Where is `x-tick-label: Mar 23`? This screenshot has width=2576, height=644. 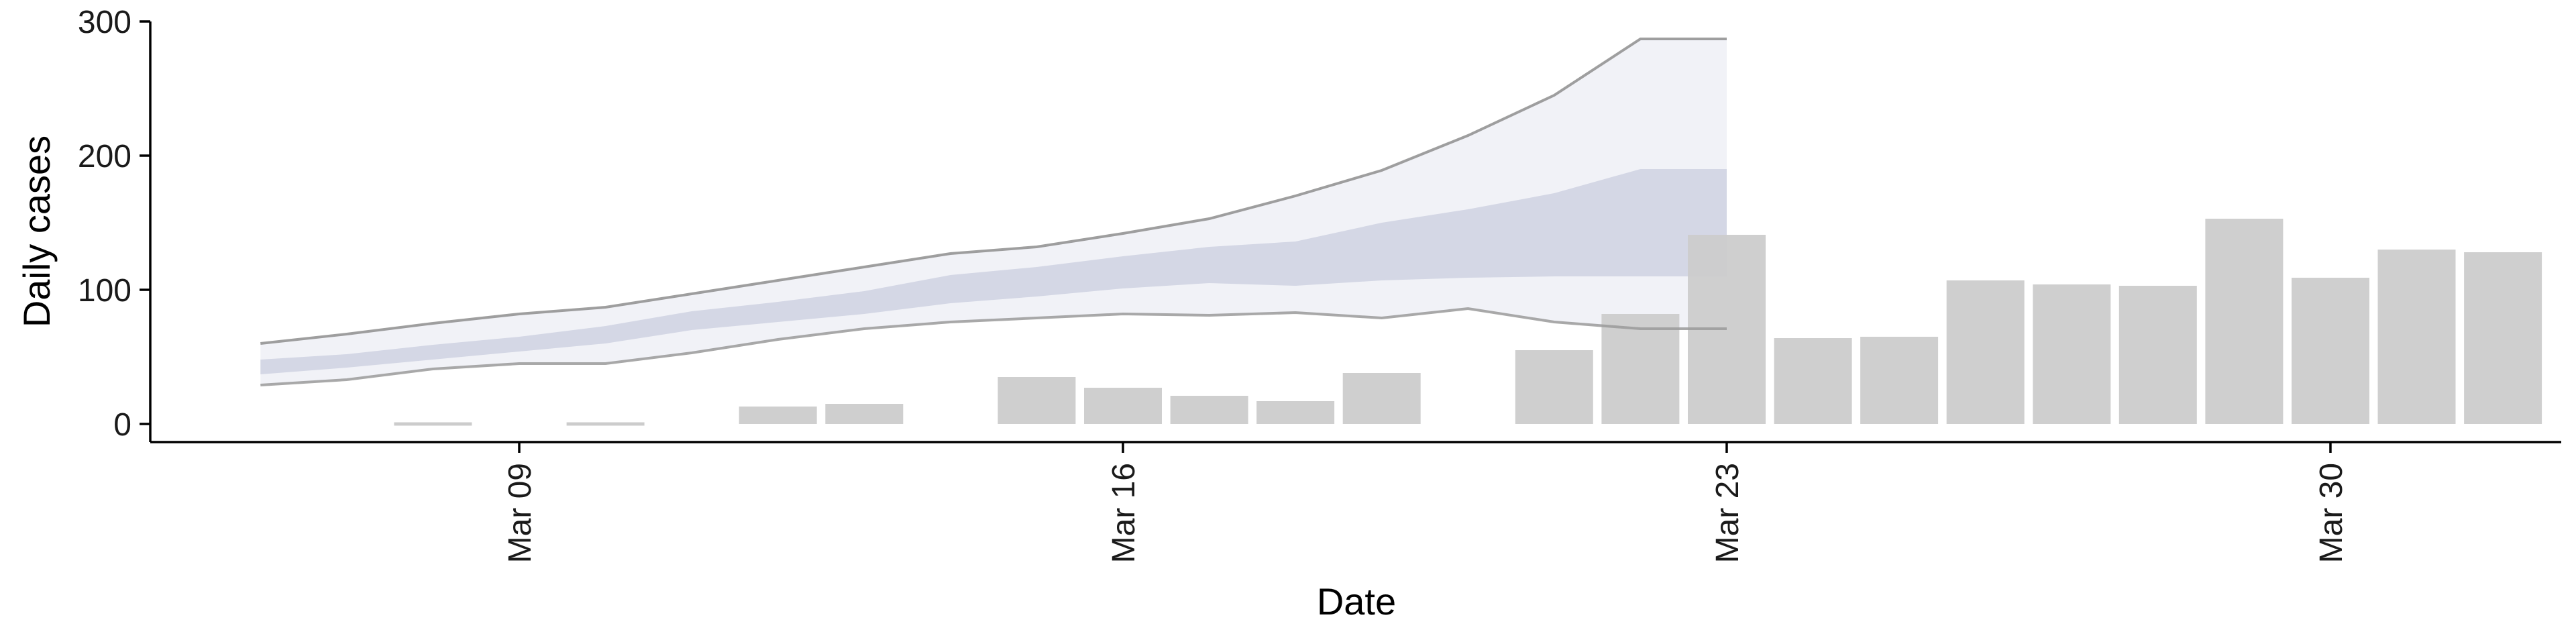
x-tick-label: Mar 23 is located at coordinates (1728, 513).